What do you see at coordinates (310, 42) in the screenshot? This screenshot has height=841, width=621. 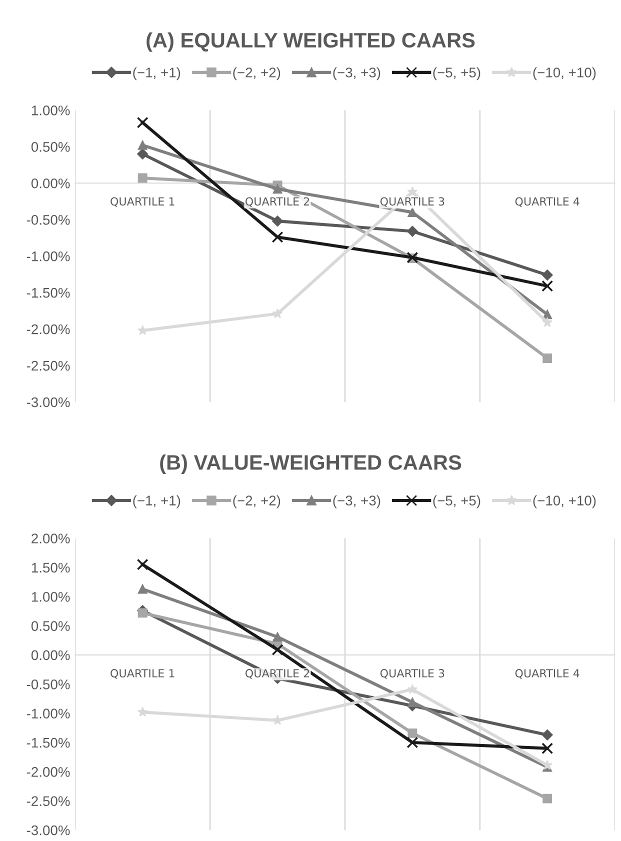 I see `chart-title: (A) EQUALLY WEIGHTED CAARS` at bounding box center [310, 42].